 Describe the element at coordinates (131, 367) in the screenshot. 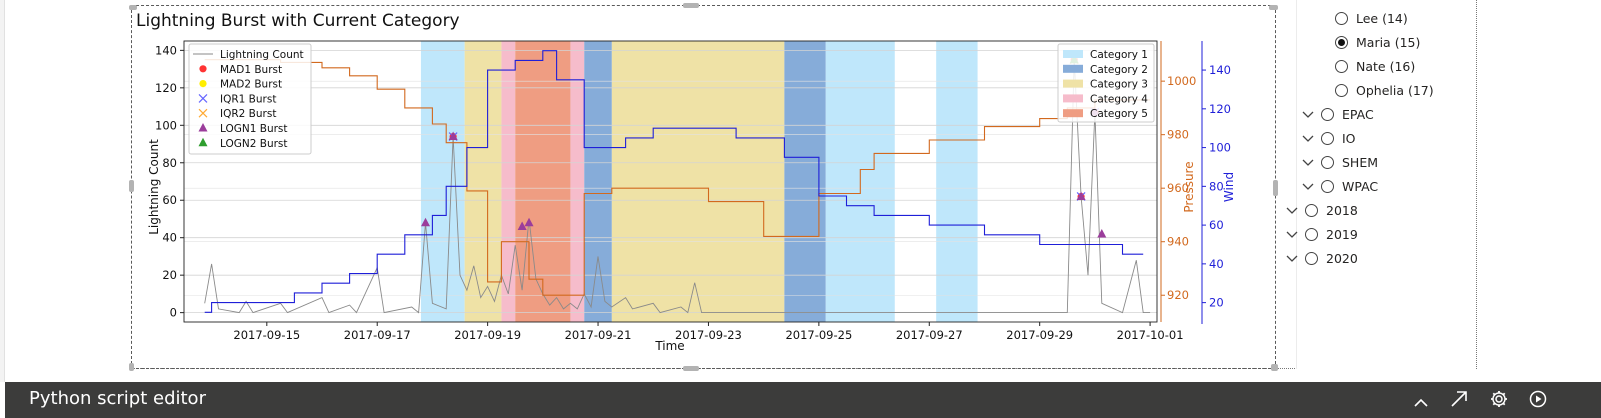

I see `resize-handle-bottom-left` at that location.